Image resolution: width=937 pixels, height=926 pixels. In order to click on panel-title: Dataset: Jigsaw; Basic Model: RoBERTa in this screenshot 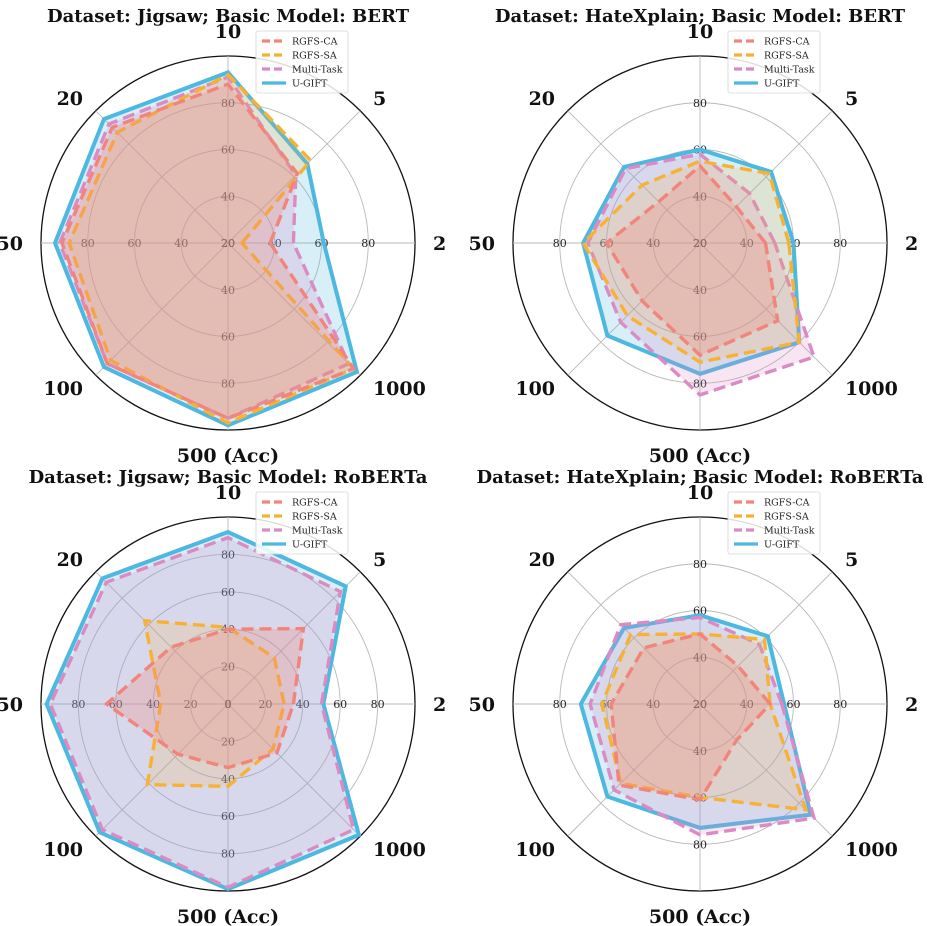, I will do `click(228, 477)`.